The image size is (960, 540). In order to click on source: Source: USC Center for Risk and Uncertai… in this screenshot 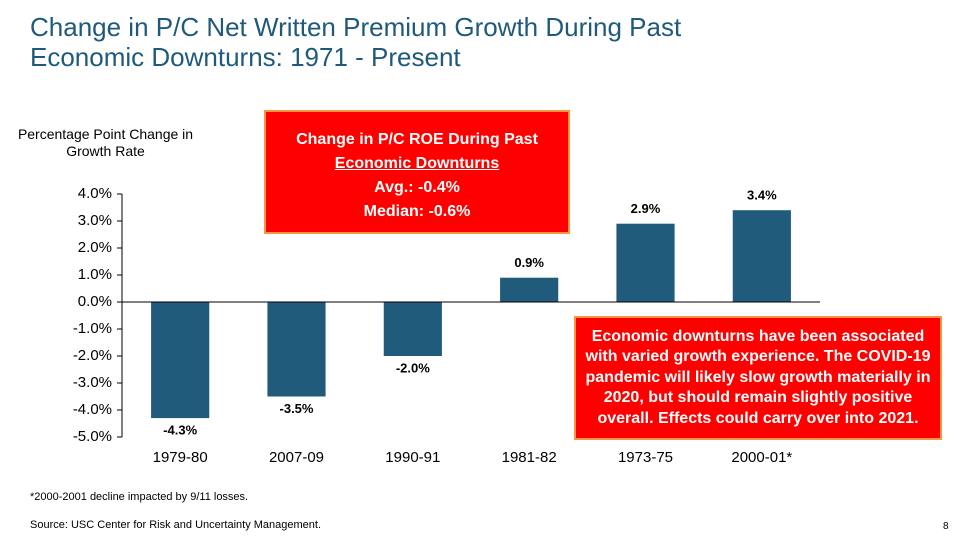, I will do `click(176, 525)`.